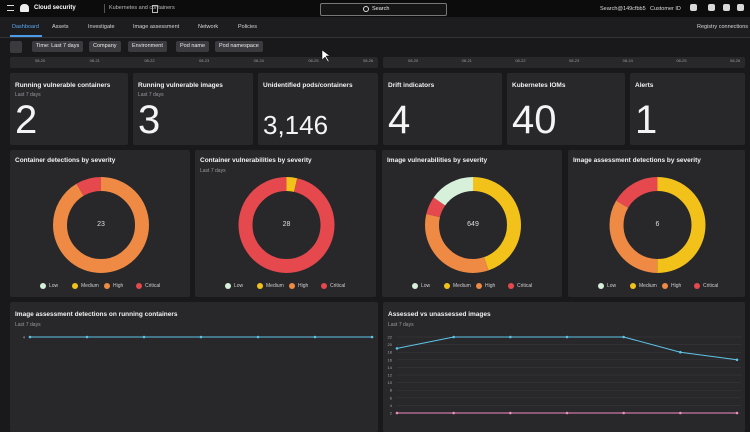 The image size is (750, 432). What do you see at coordinates (391, 390) in the screenshot?
I see `y-tick-label: 8` at bounding box center [391, 390].